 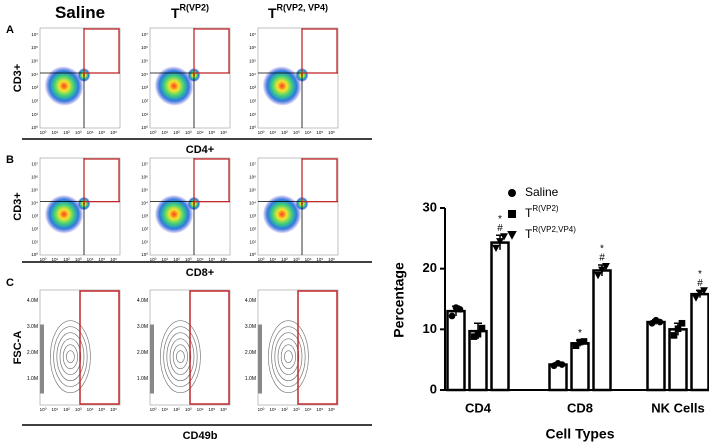 What do you see at coordinates (10, 30) in the screenshot?
I see `panel-label: A` at bounding box center [10, 30].